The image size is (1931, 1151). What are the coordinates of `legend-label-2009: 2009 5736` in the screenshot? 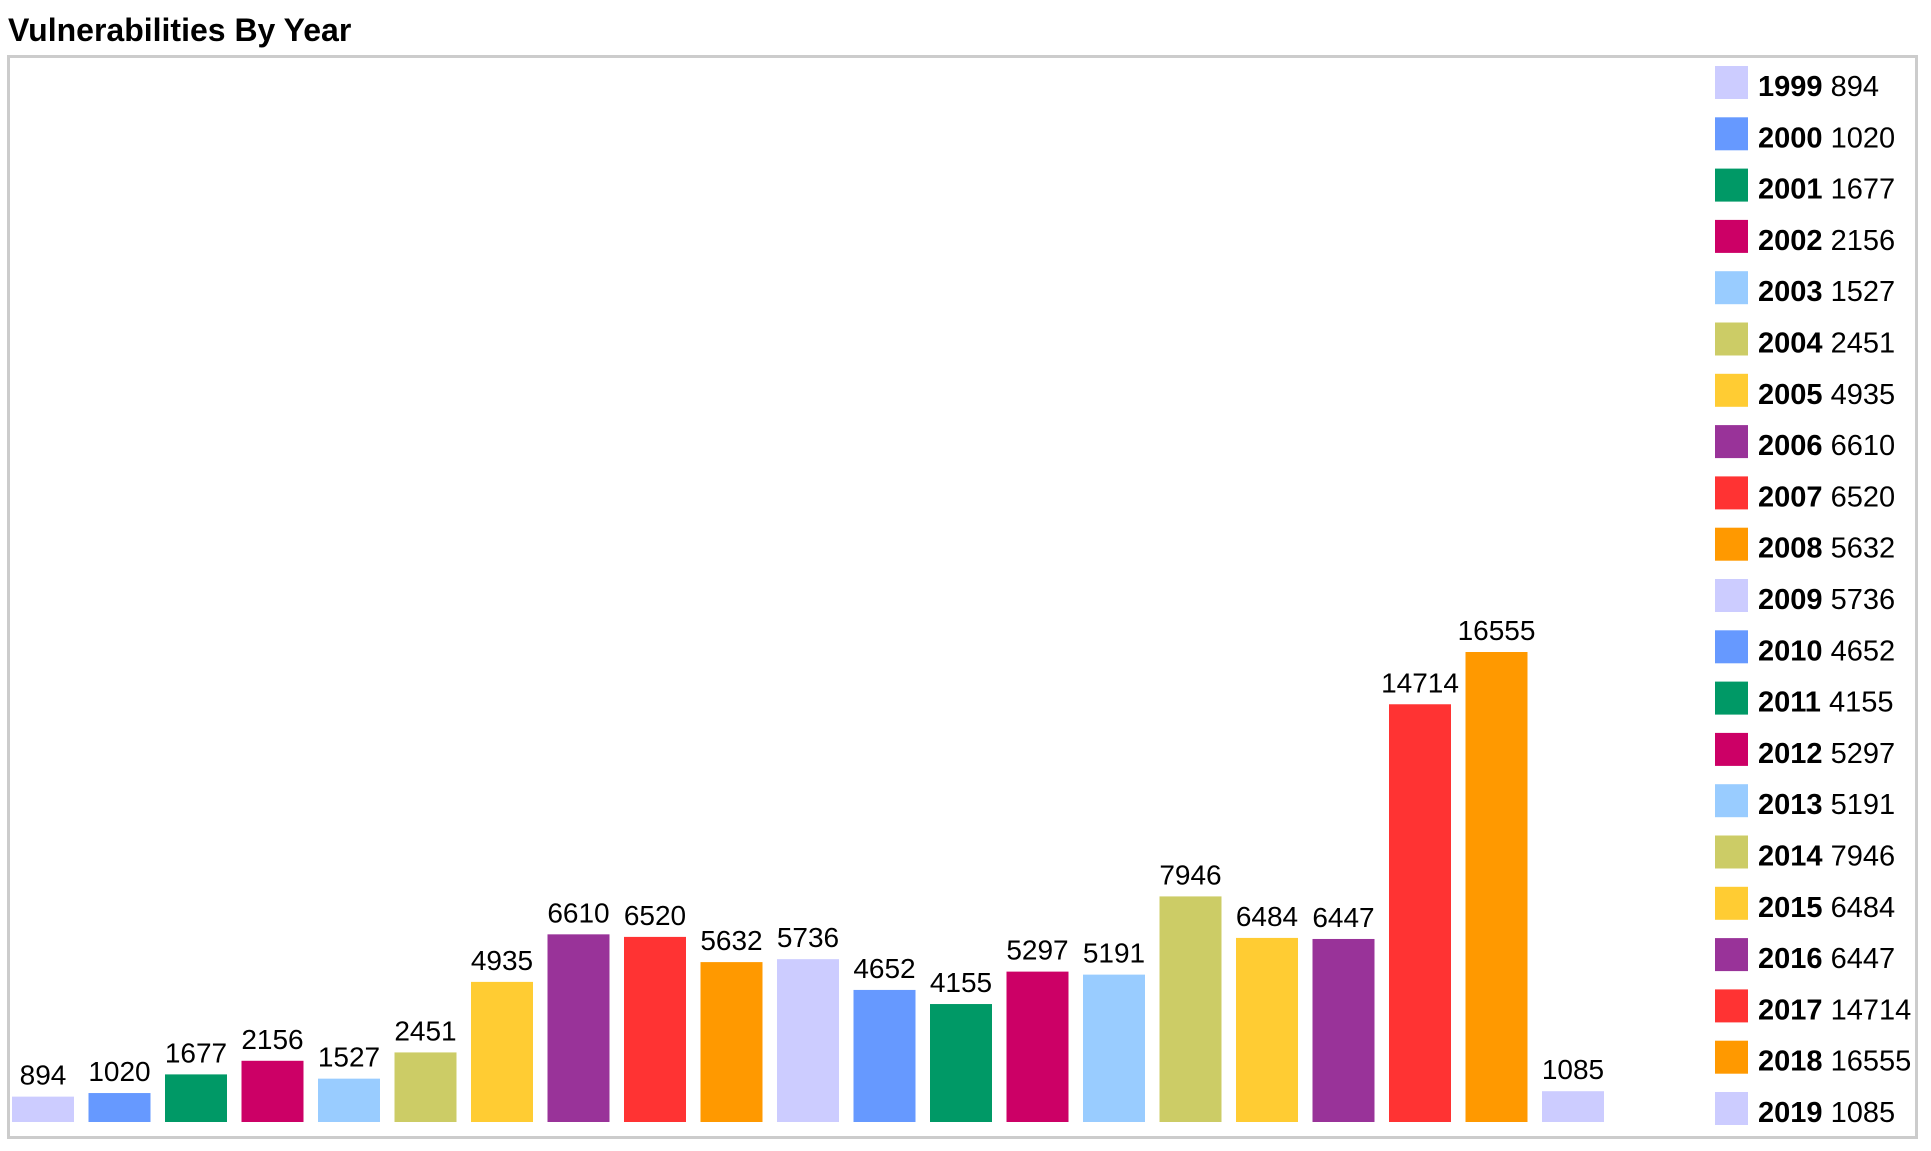 It's located at (1826, 600).